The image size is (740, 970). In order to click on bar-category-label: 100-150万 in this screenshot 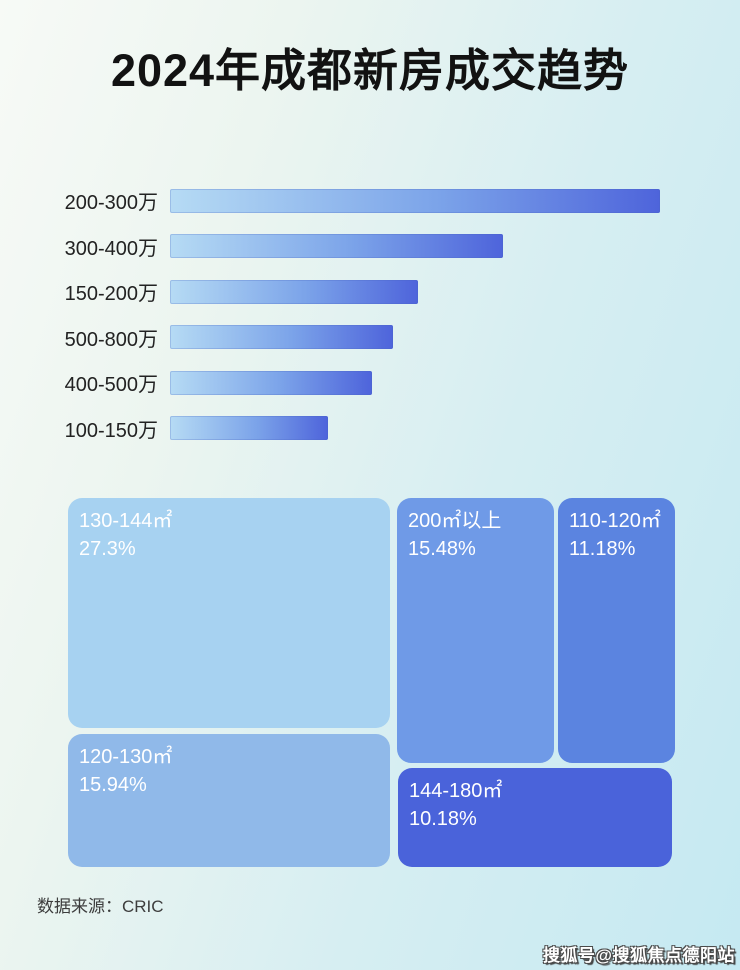, I will do `click(111, 430)`.